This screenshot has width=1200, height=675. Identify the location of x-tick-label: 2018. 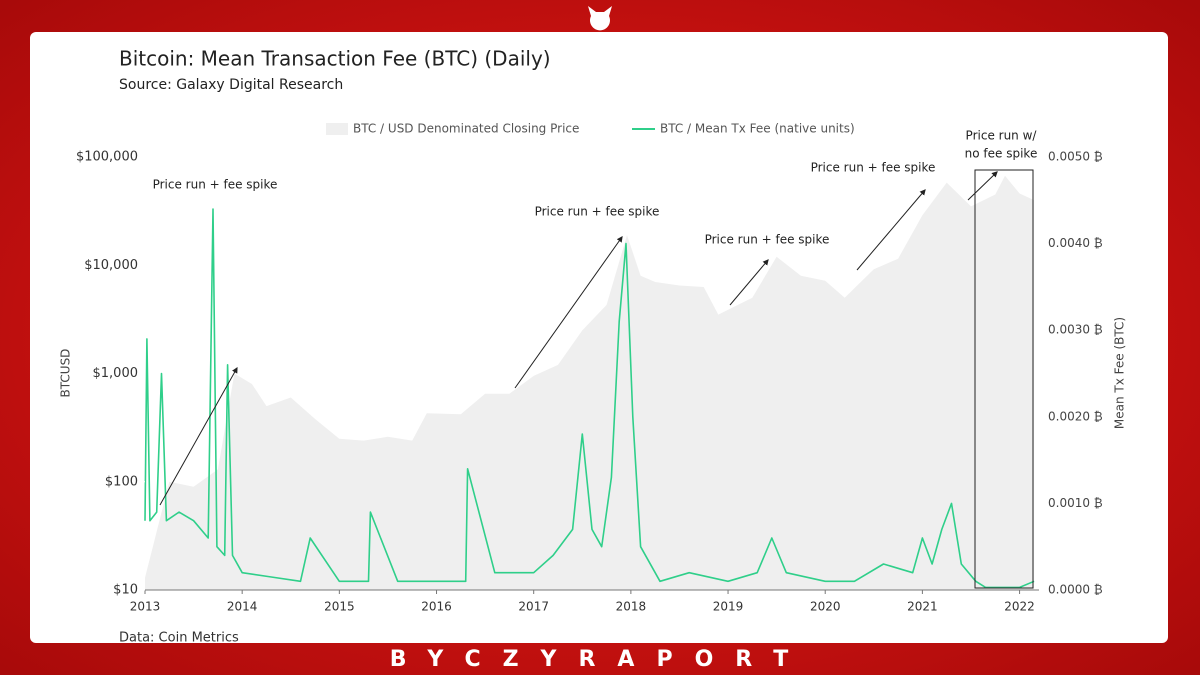
(631, 607).